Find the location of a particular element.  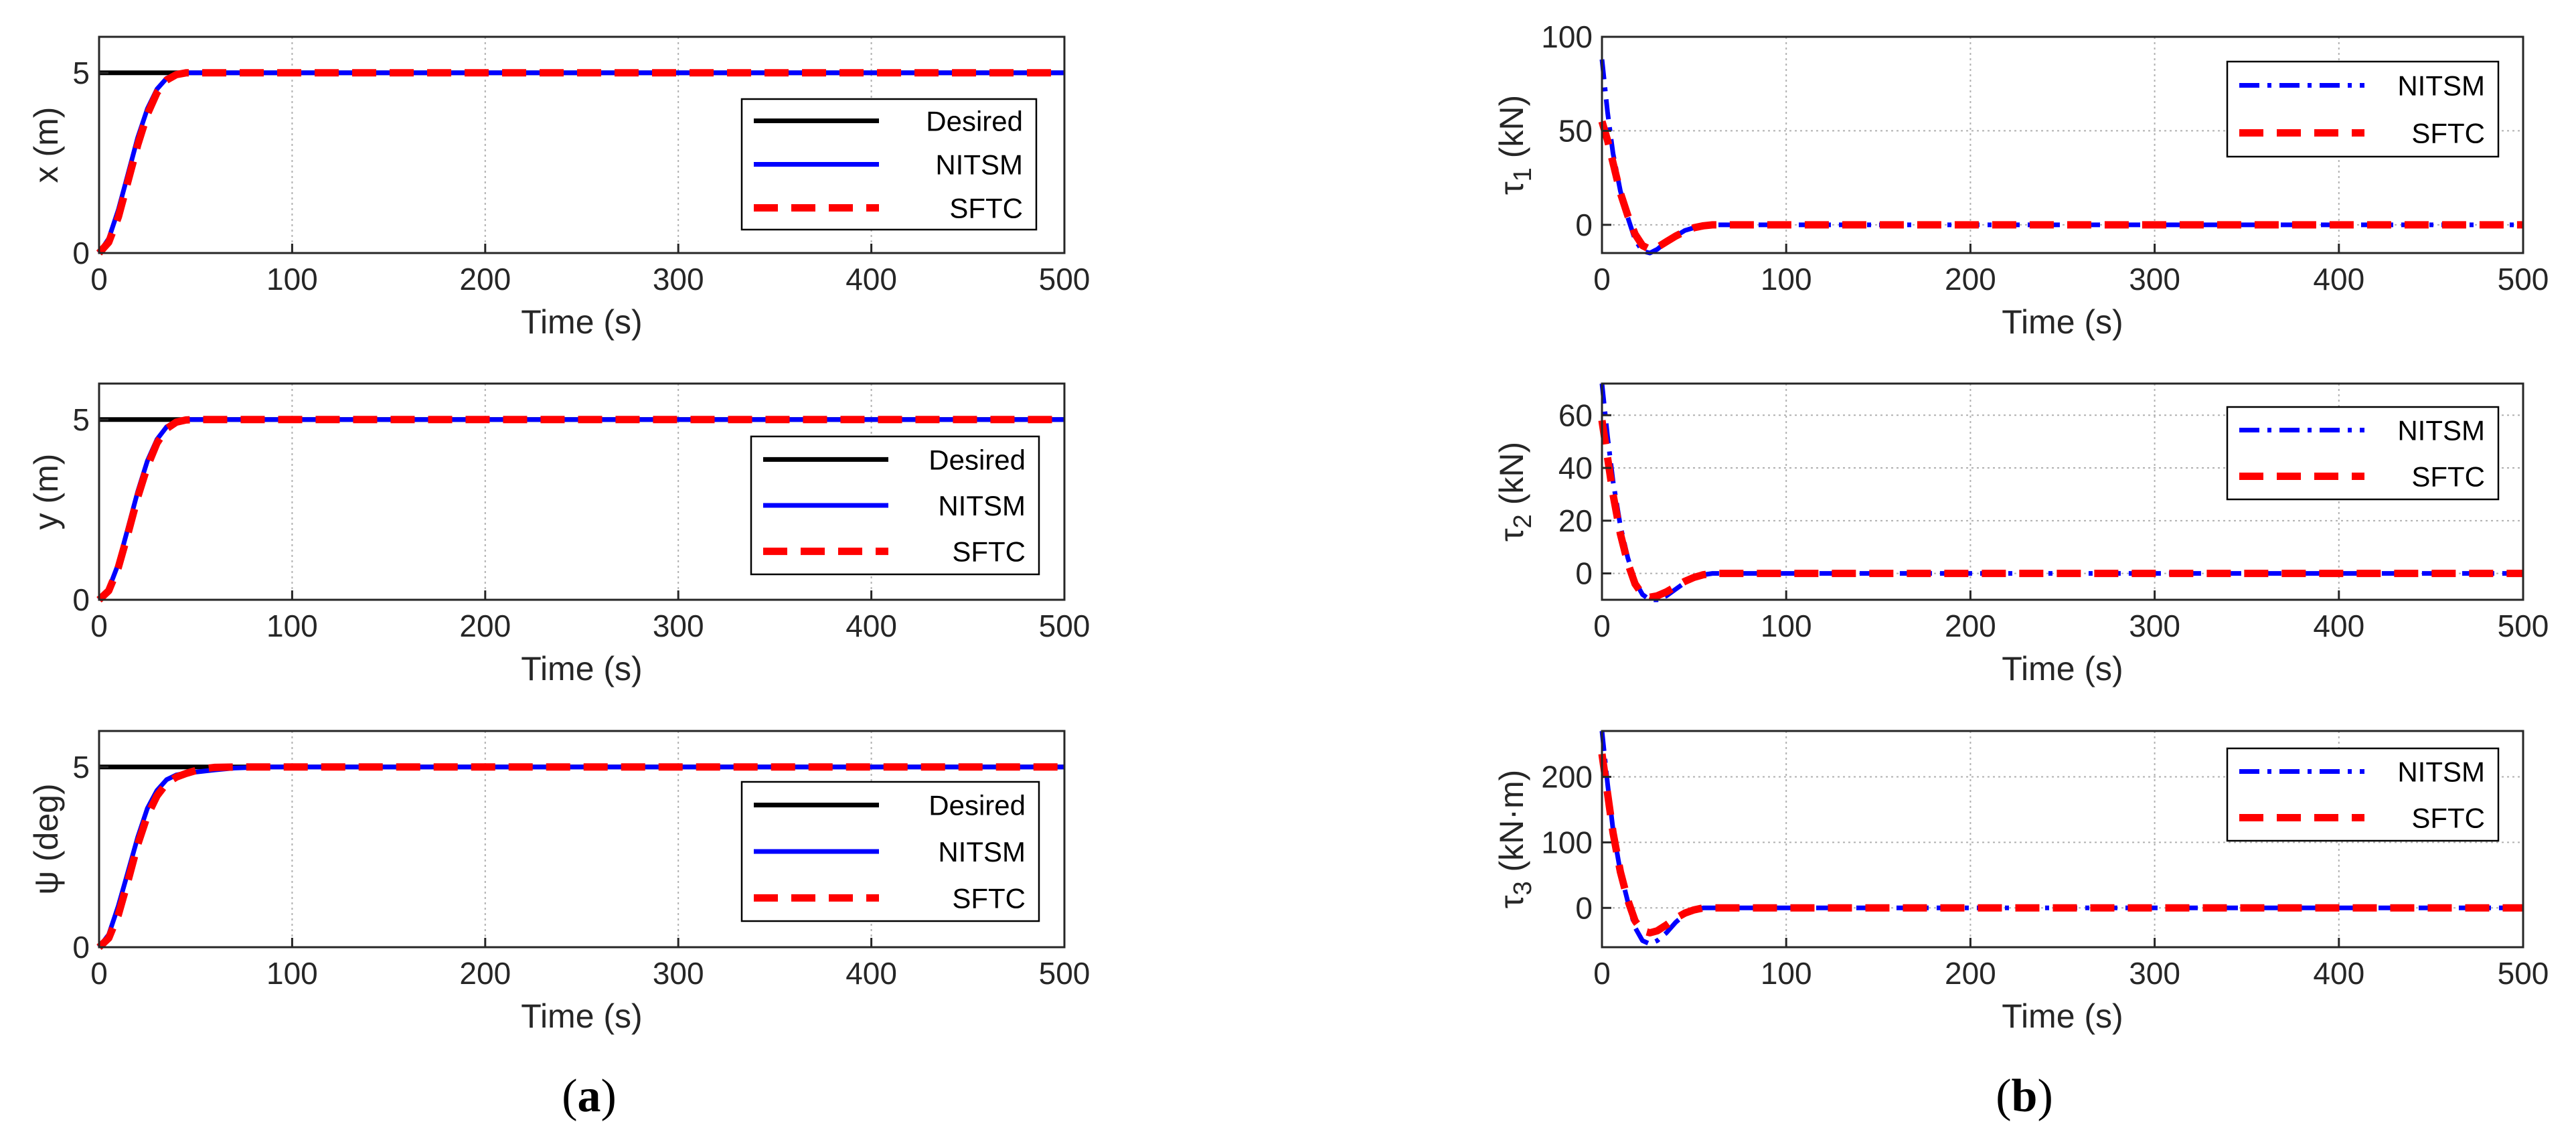

y-axis-label-subscript: 3 is located at coordinates (1523, 888).